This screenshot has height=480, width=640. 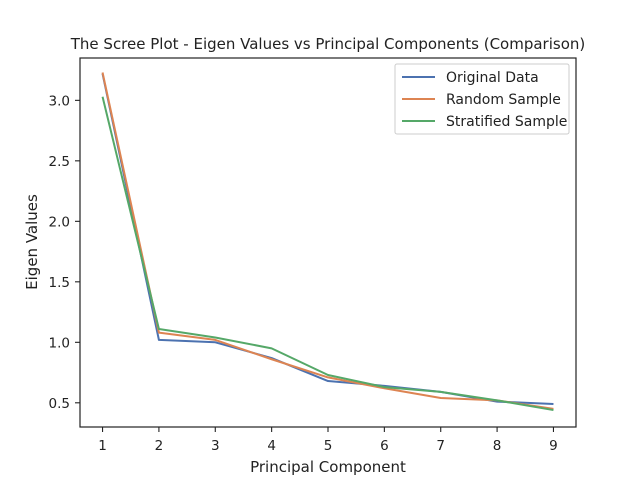 I want to click on legend-label-0: Original Data, so click(x=492, y=78).